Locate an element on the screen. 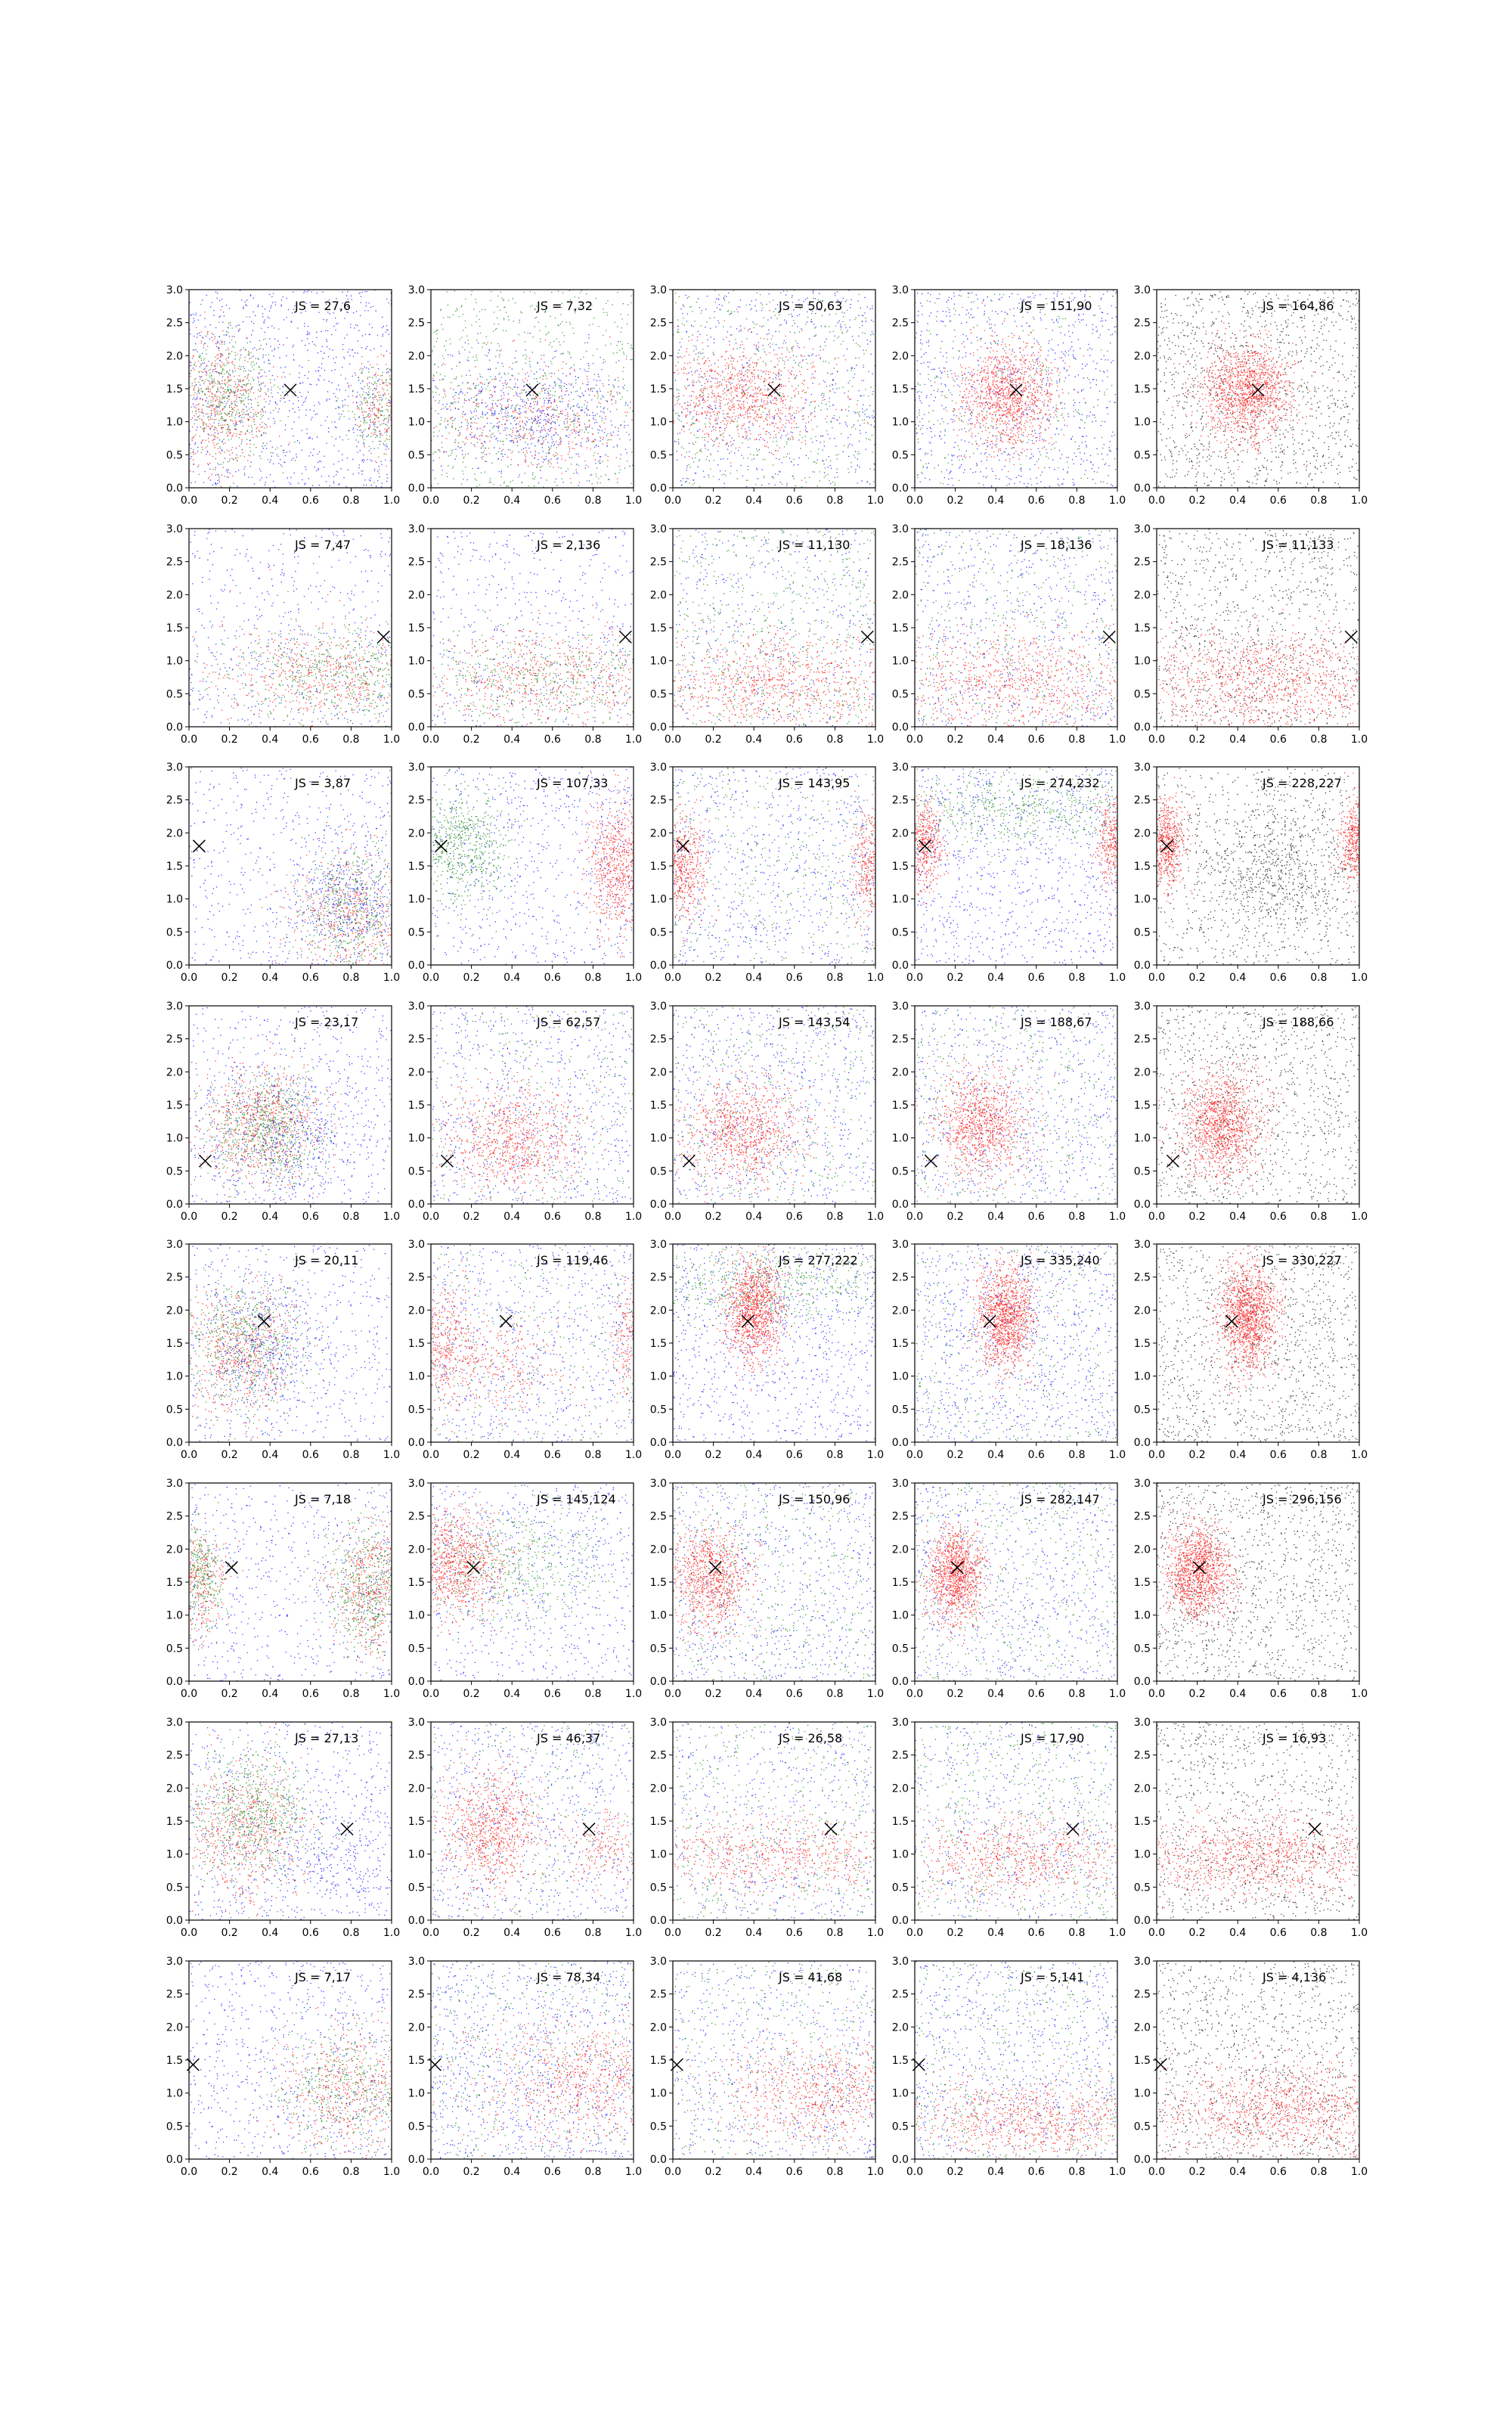  js-annotation: JS = 4,136 is located at coordinates (1294, 1977).